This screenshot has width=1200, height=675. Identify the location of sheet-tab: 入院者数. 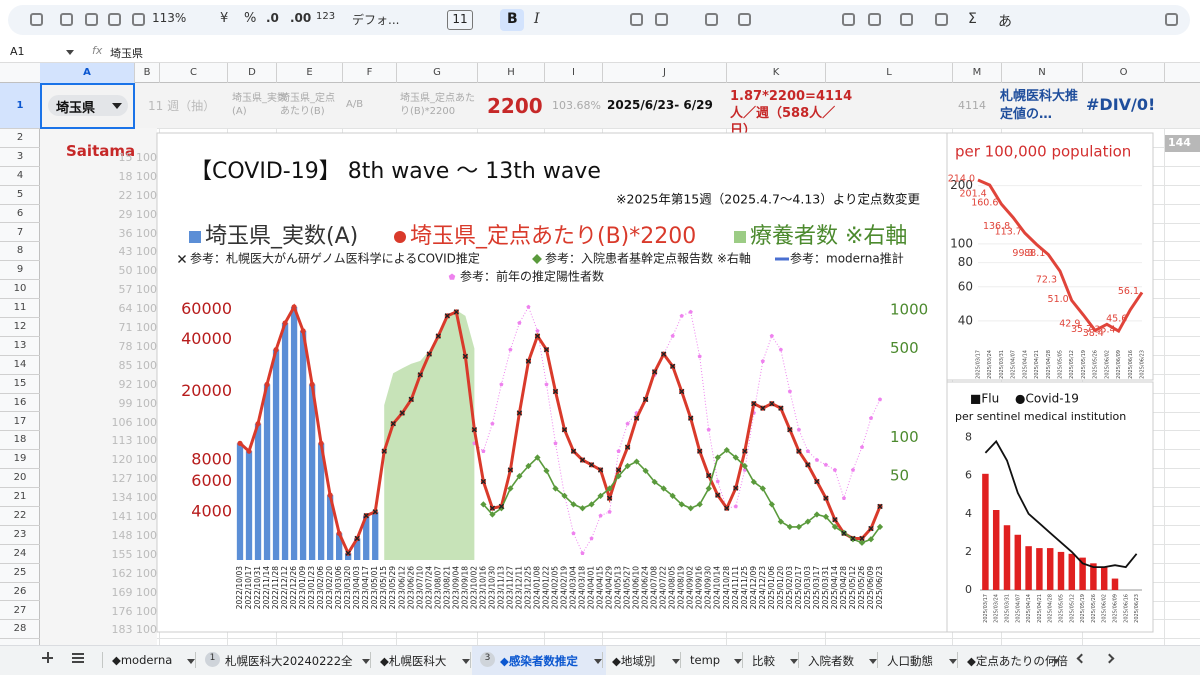
(831, 661).